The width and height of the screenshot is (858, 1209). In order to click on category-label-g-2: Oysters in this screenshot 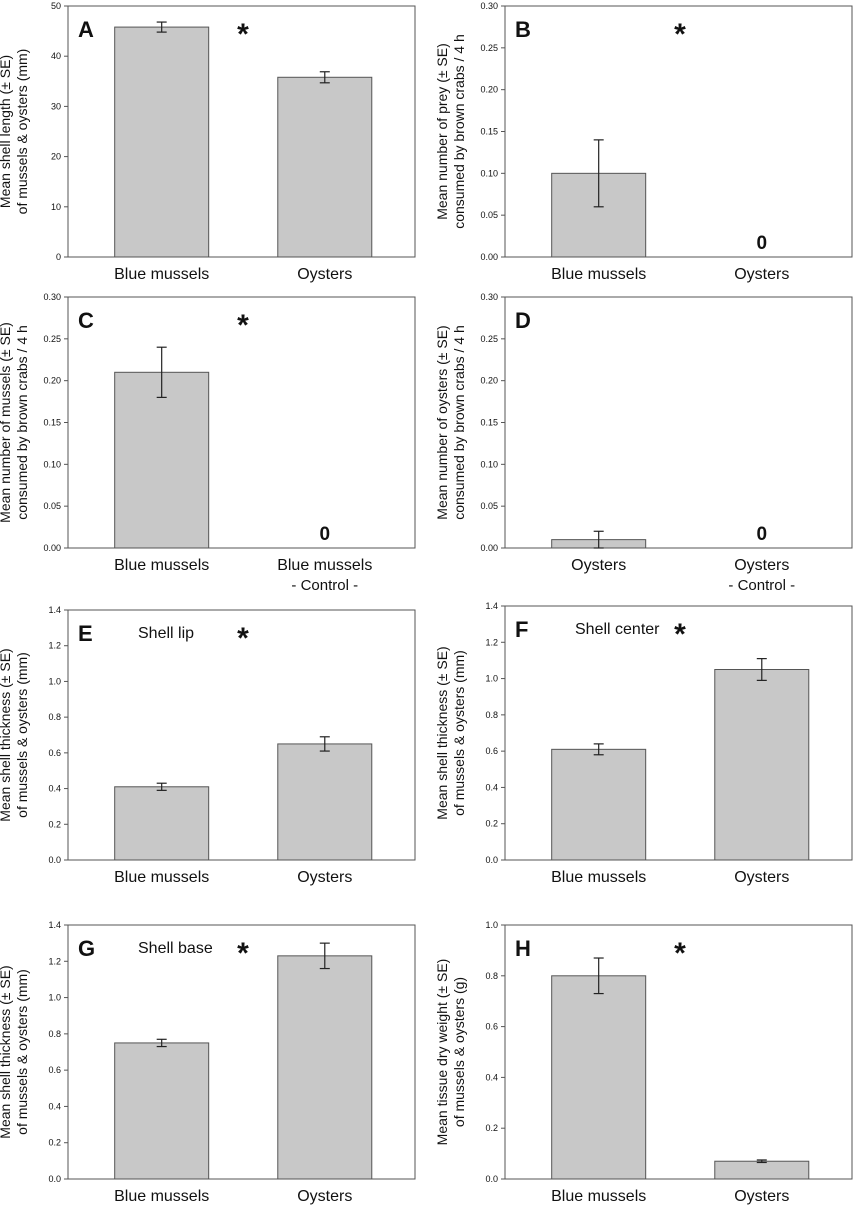, I will do `click(324, 1196)`.